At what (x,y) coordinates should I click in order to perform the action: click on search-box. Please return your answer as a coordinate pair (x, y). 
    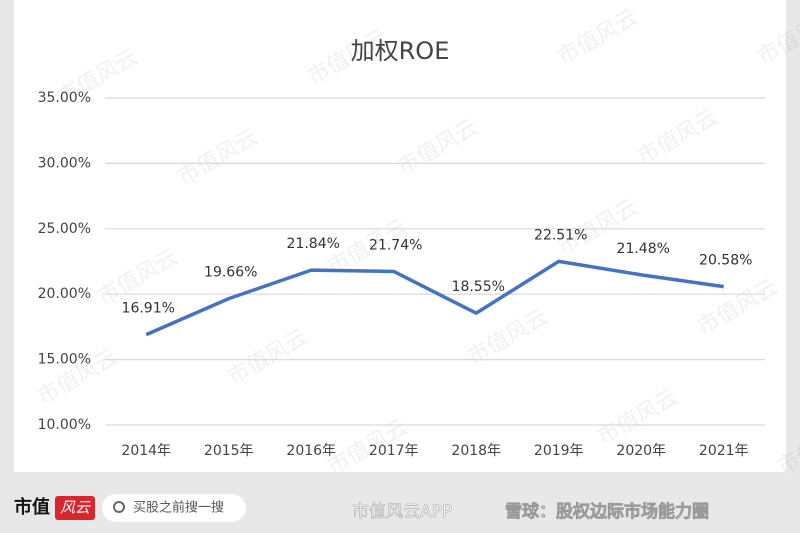
    Looking at the image, I should click on (174, 508).